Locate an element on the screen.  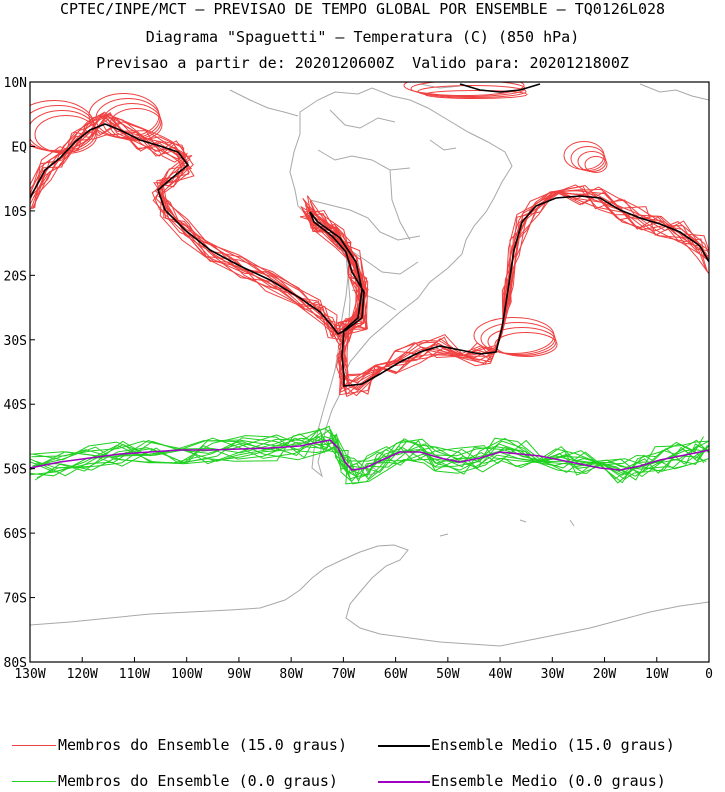
mean-0deg-line is located at coordinates (369, 455).